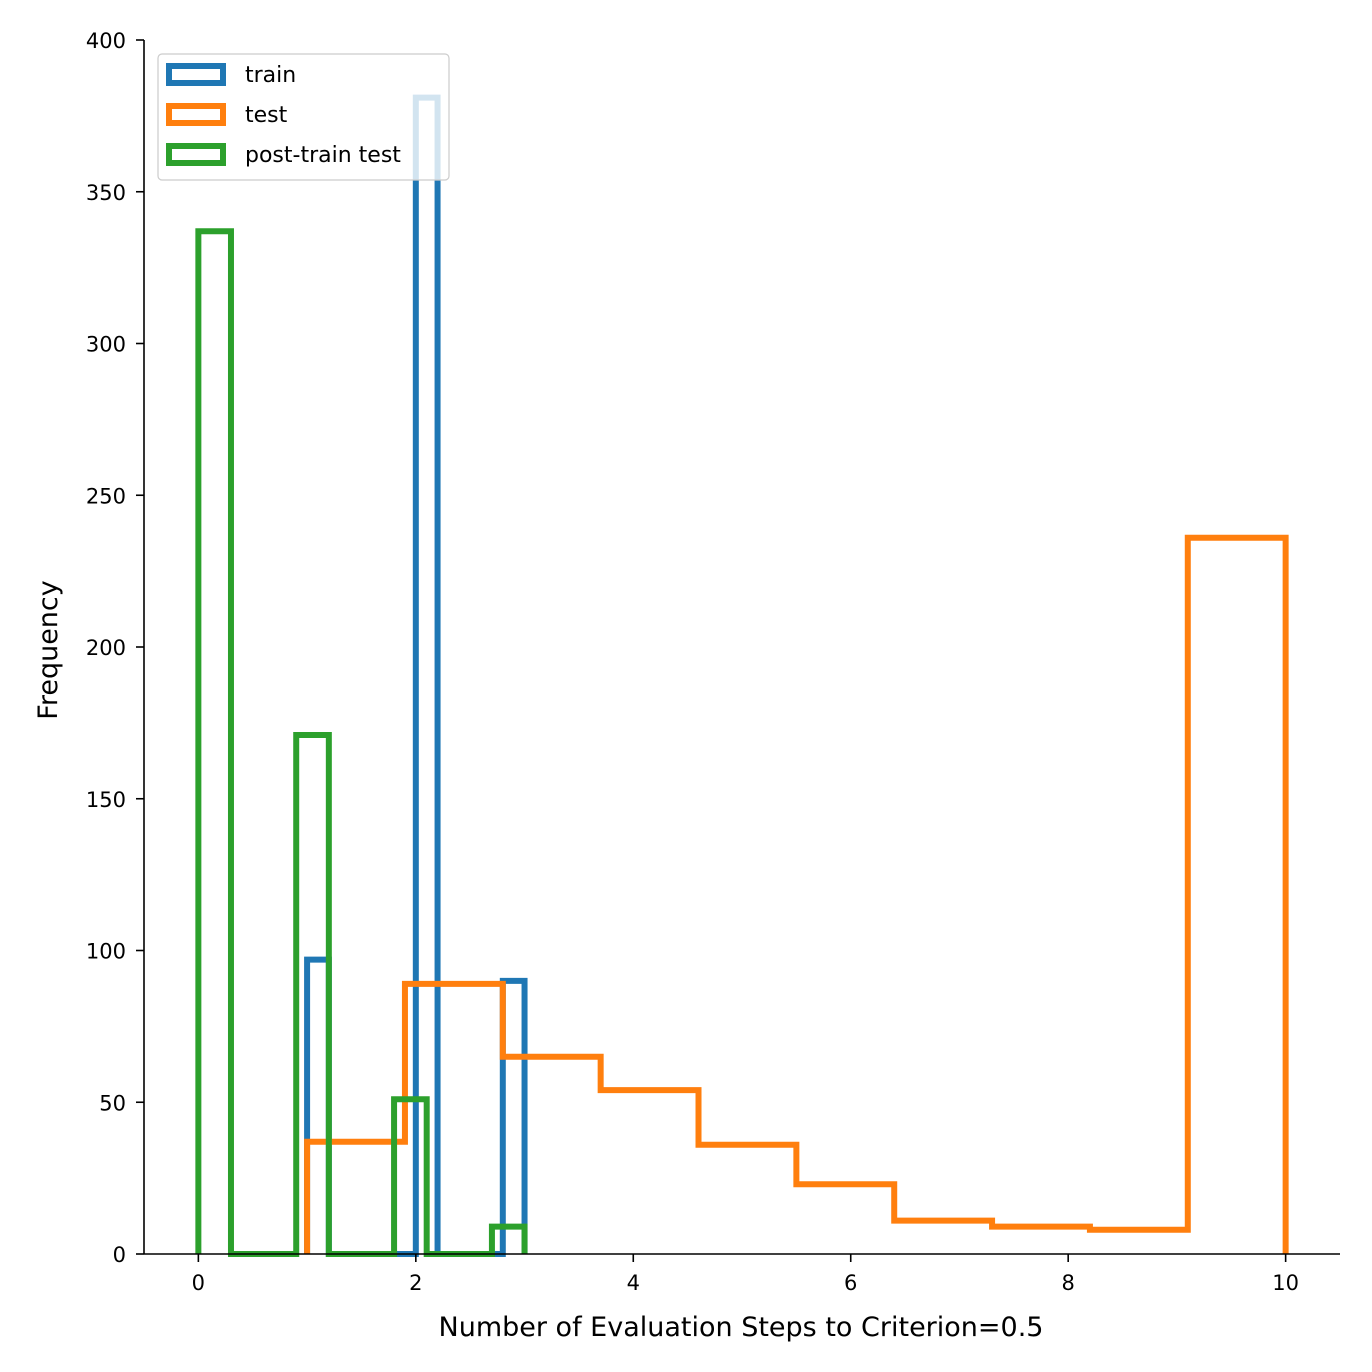 The image size is (1372, 1372). Describe the element at coordinates (266, 115) in the screenshot. I see `legend-label-test: test` at that location.